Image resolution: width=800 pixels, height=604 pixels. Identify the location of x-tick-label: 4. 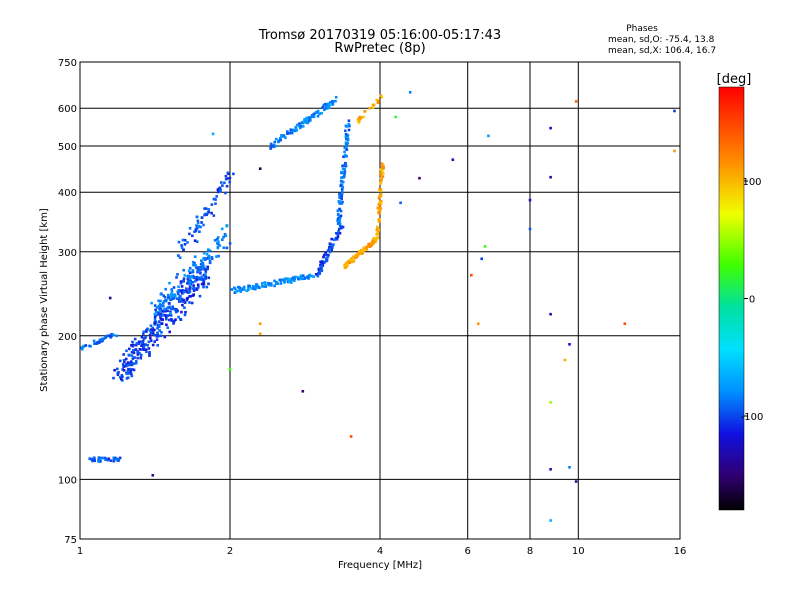
(380, 551).